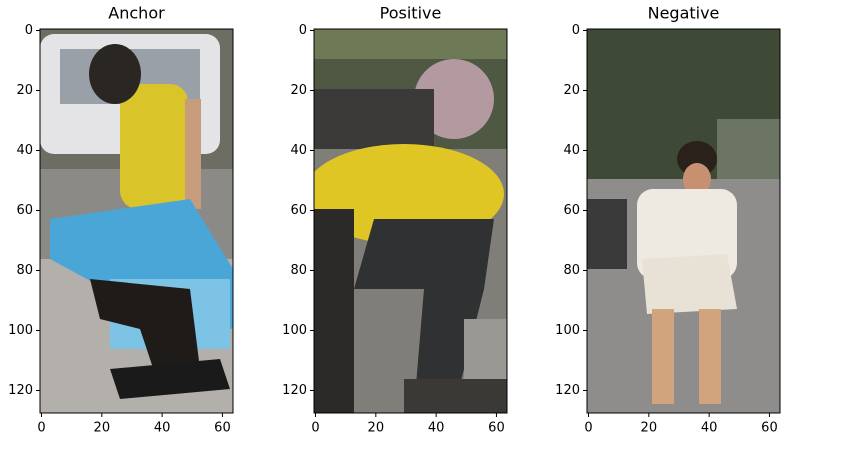  Describe the element at coordinates (136, 13) in the screenshot. I see `subplot-title: Anchor` at that location.